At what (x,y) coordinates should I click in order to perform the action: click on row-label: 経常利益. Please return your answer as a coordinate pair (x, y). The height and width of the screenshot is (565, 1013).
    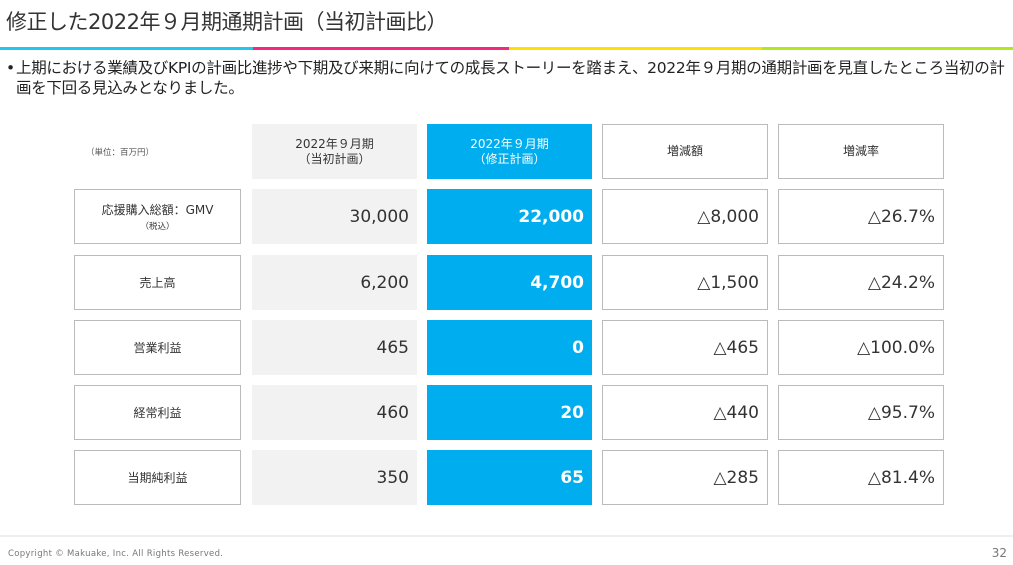
    Looking at the image, I should click on (157, 412).